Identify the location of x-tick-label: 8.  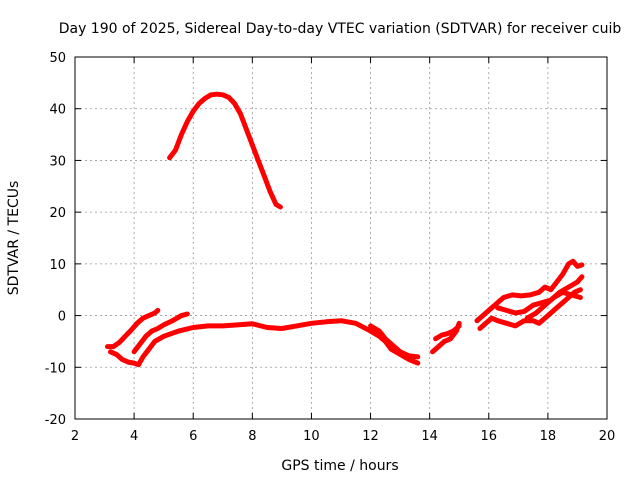
(252, 436).